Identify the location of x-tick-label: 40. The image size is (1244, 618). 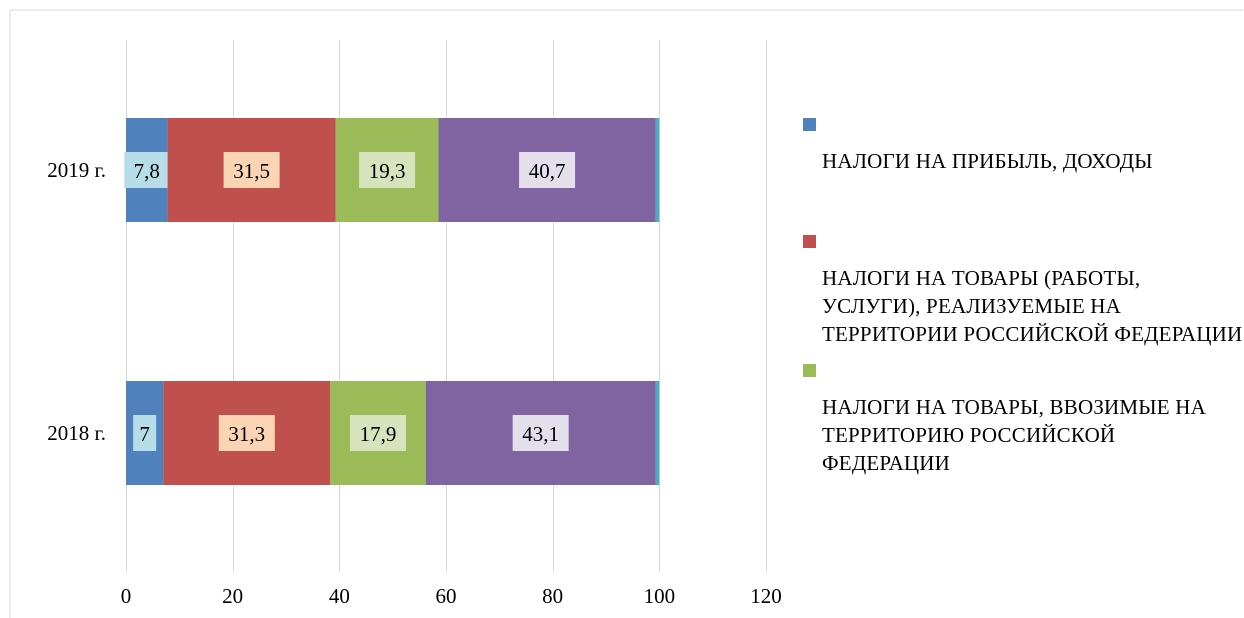
(339, 596).